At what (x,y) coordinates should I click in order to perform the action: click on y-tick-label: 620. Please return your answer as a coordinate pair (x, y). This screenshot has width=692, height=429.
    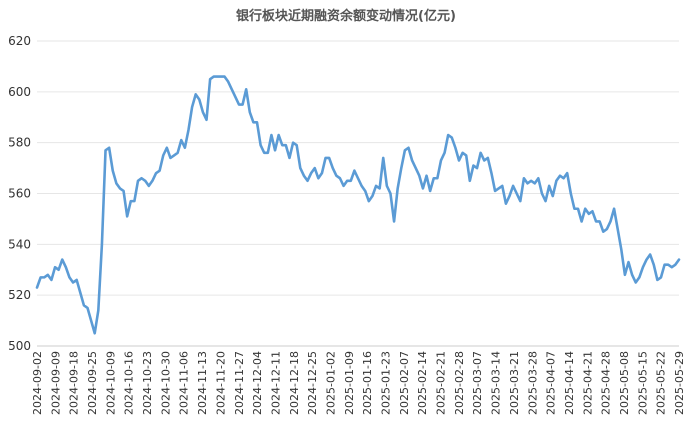
    Looking at the image, I should click on (19, 41).